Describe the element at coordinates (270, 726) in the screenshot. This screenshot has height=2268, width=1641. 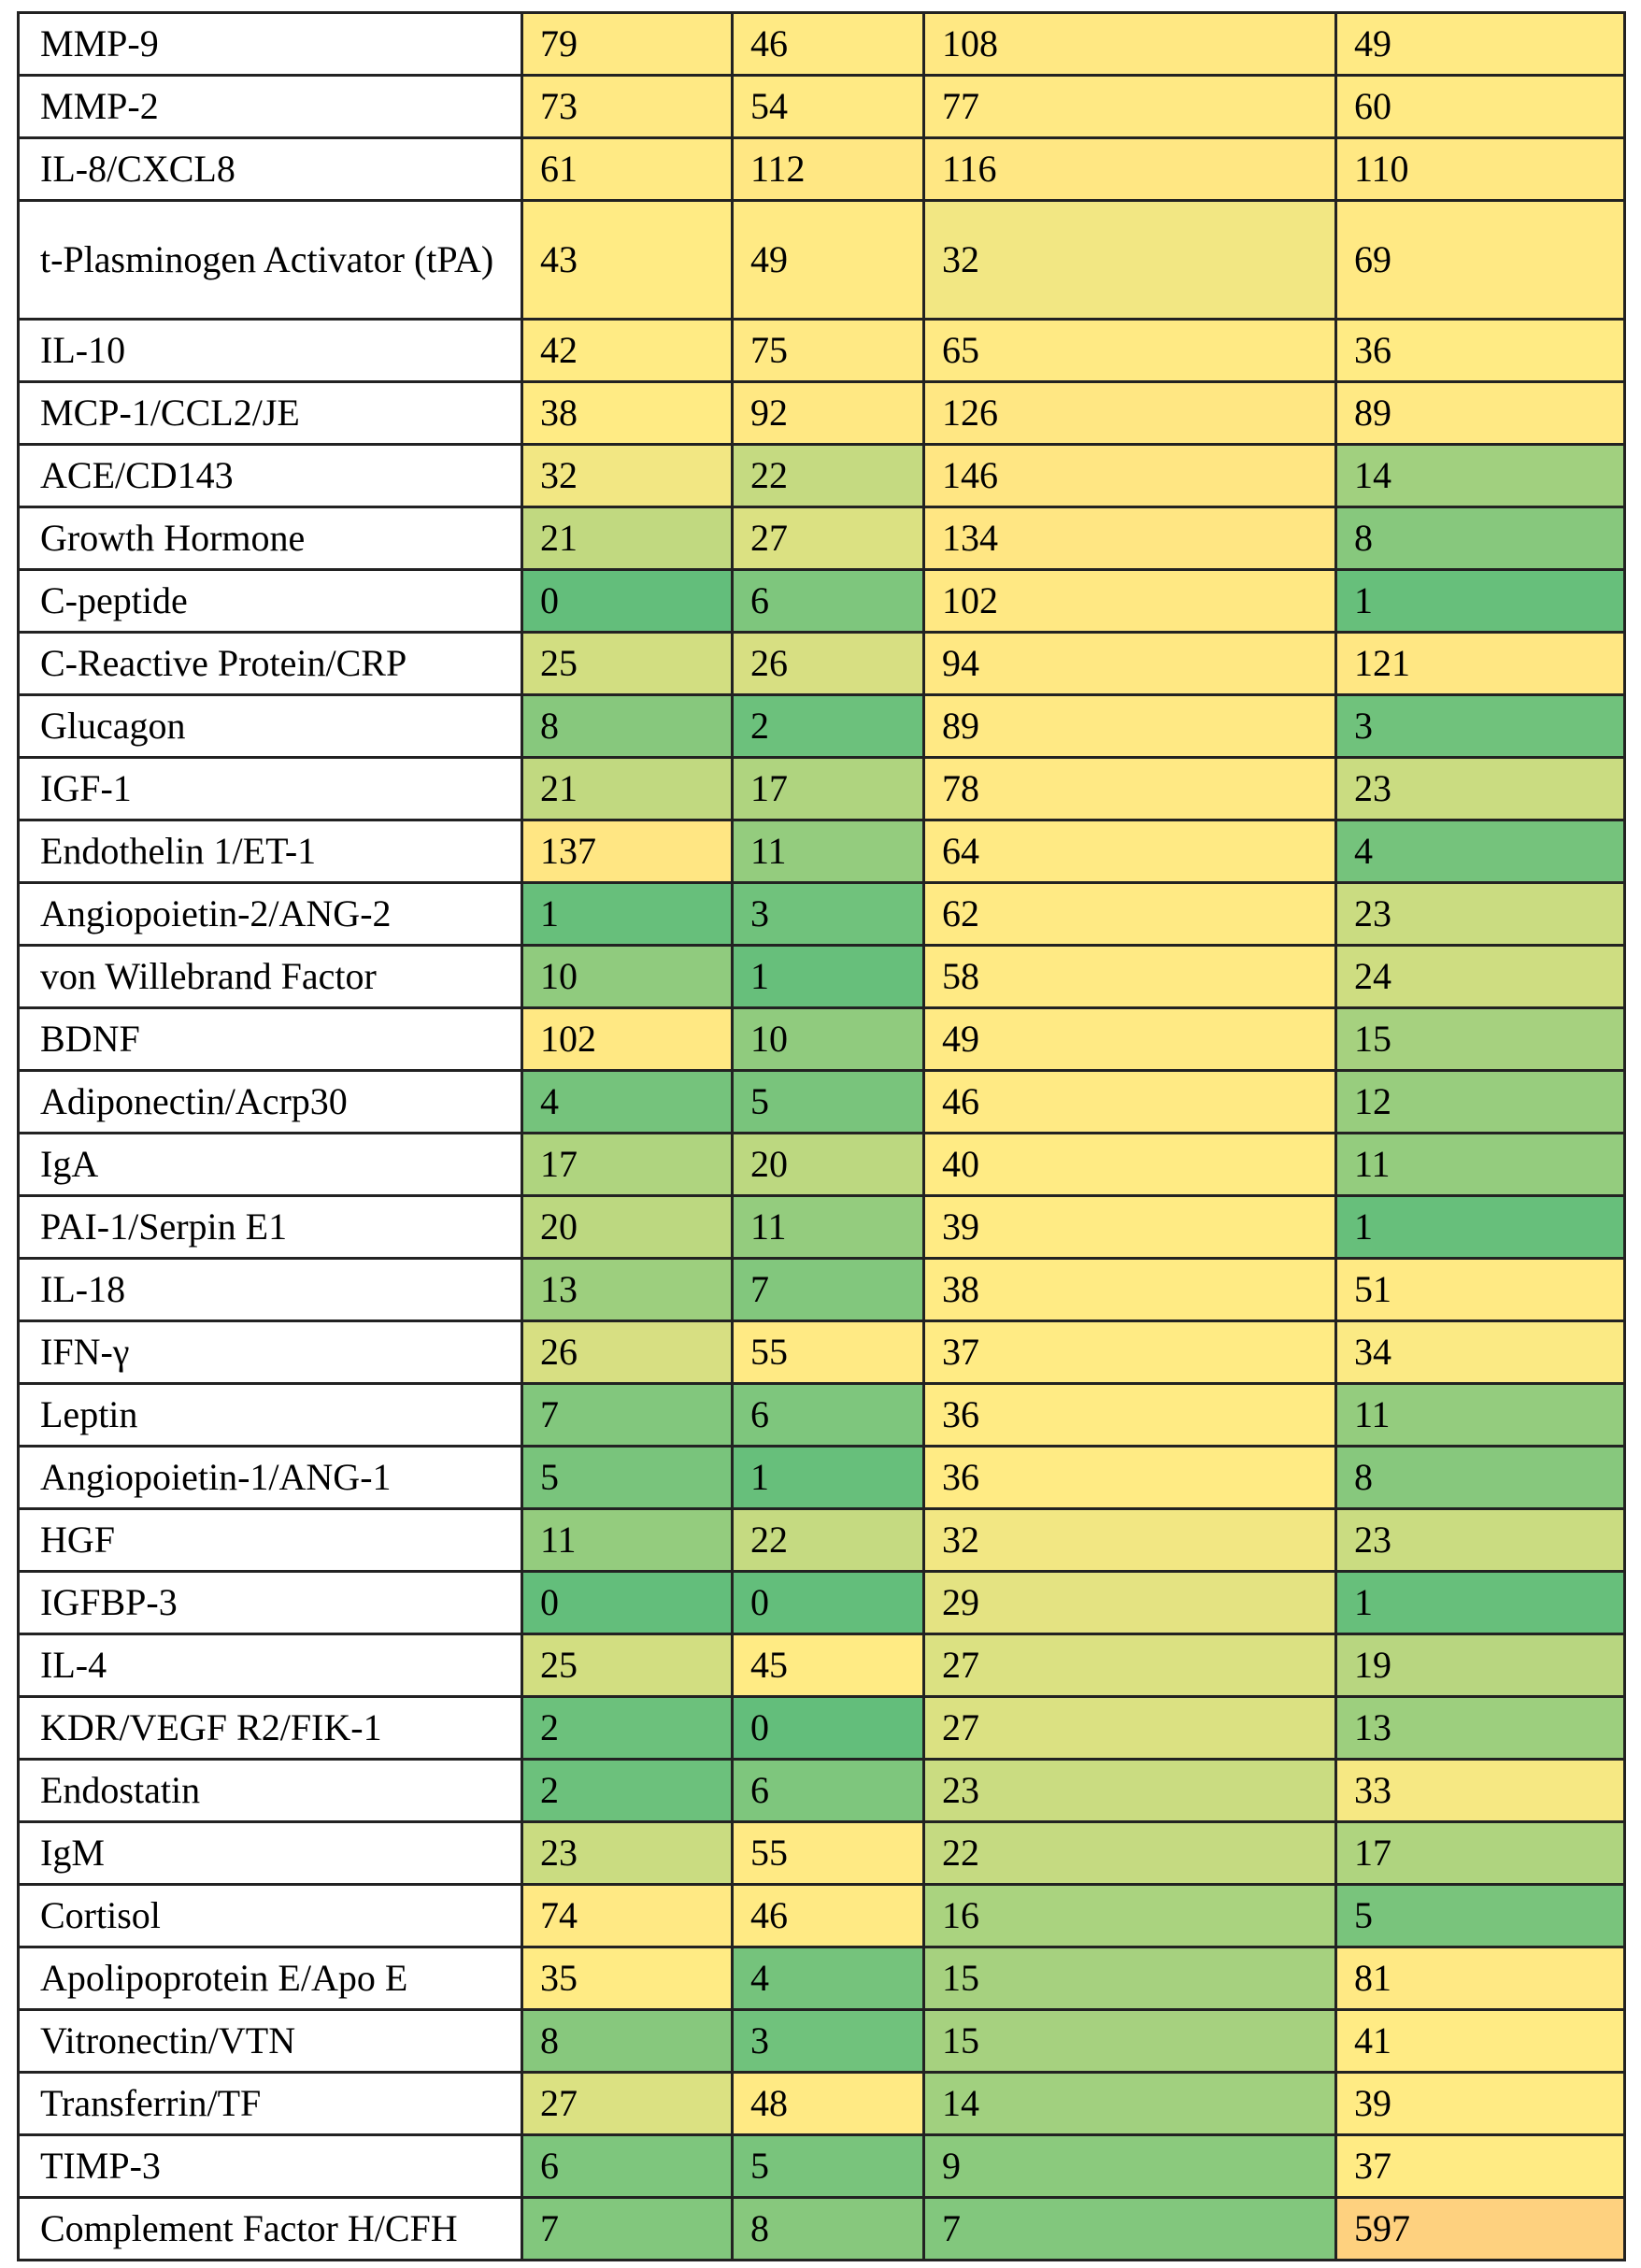
I see `row-label: Glucagon` at that location.